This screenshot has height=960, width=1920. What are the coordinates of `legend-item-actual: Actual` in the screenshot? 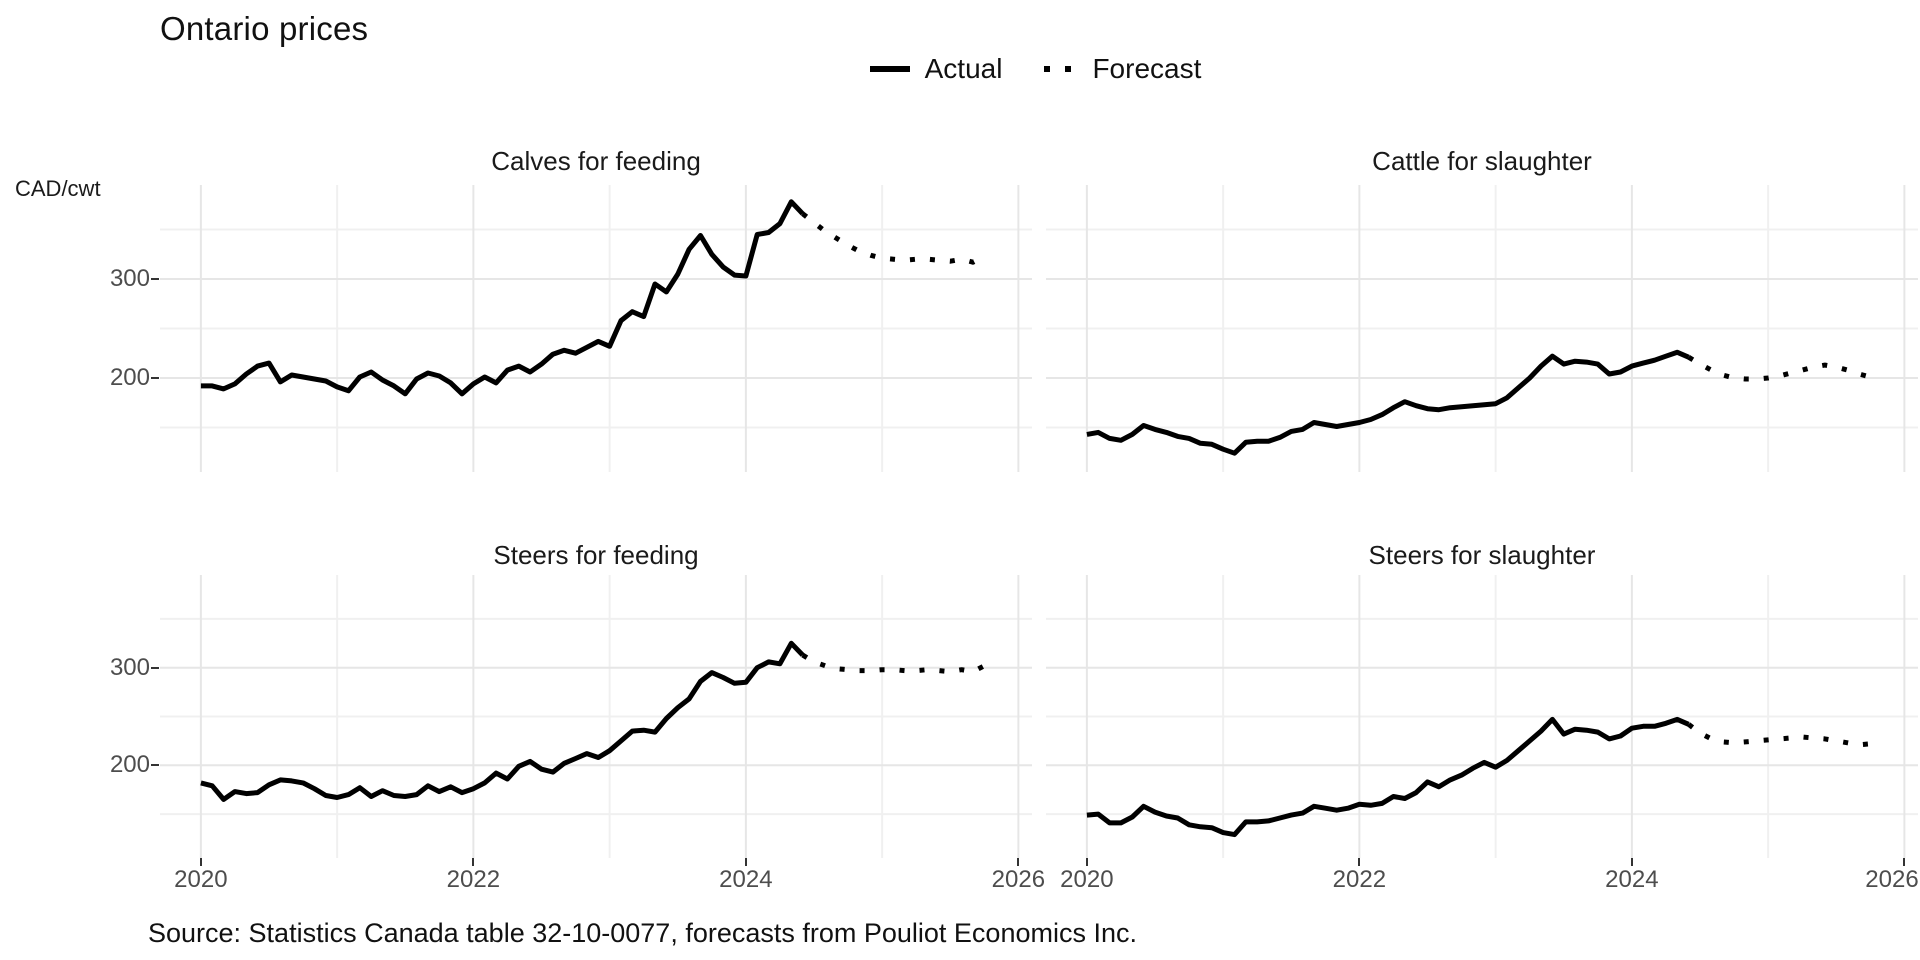 It's located at (936, 69).